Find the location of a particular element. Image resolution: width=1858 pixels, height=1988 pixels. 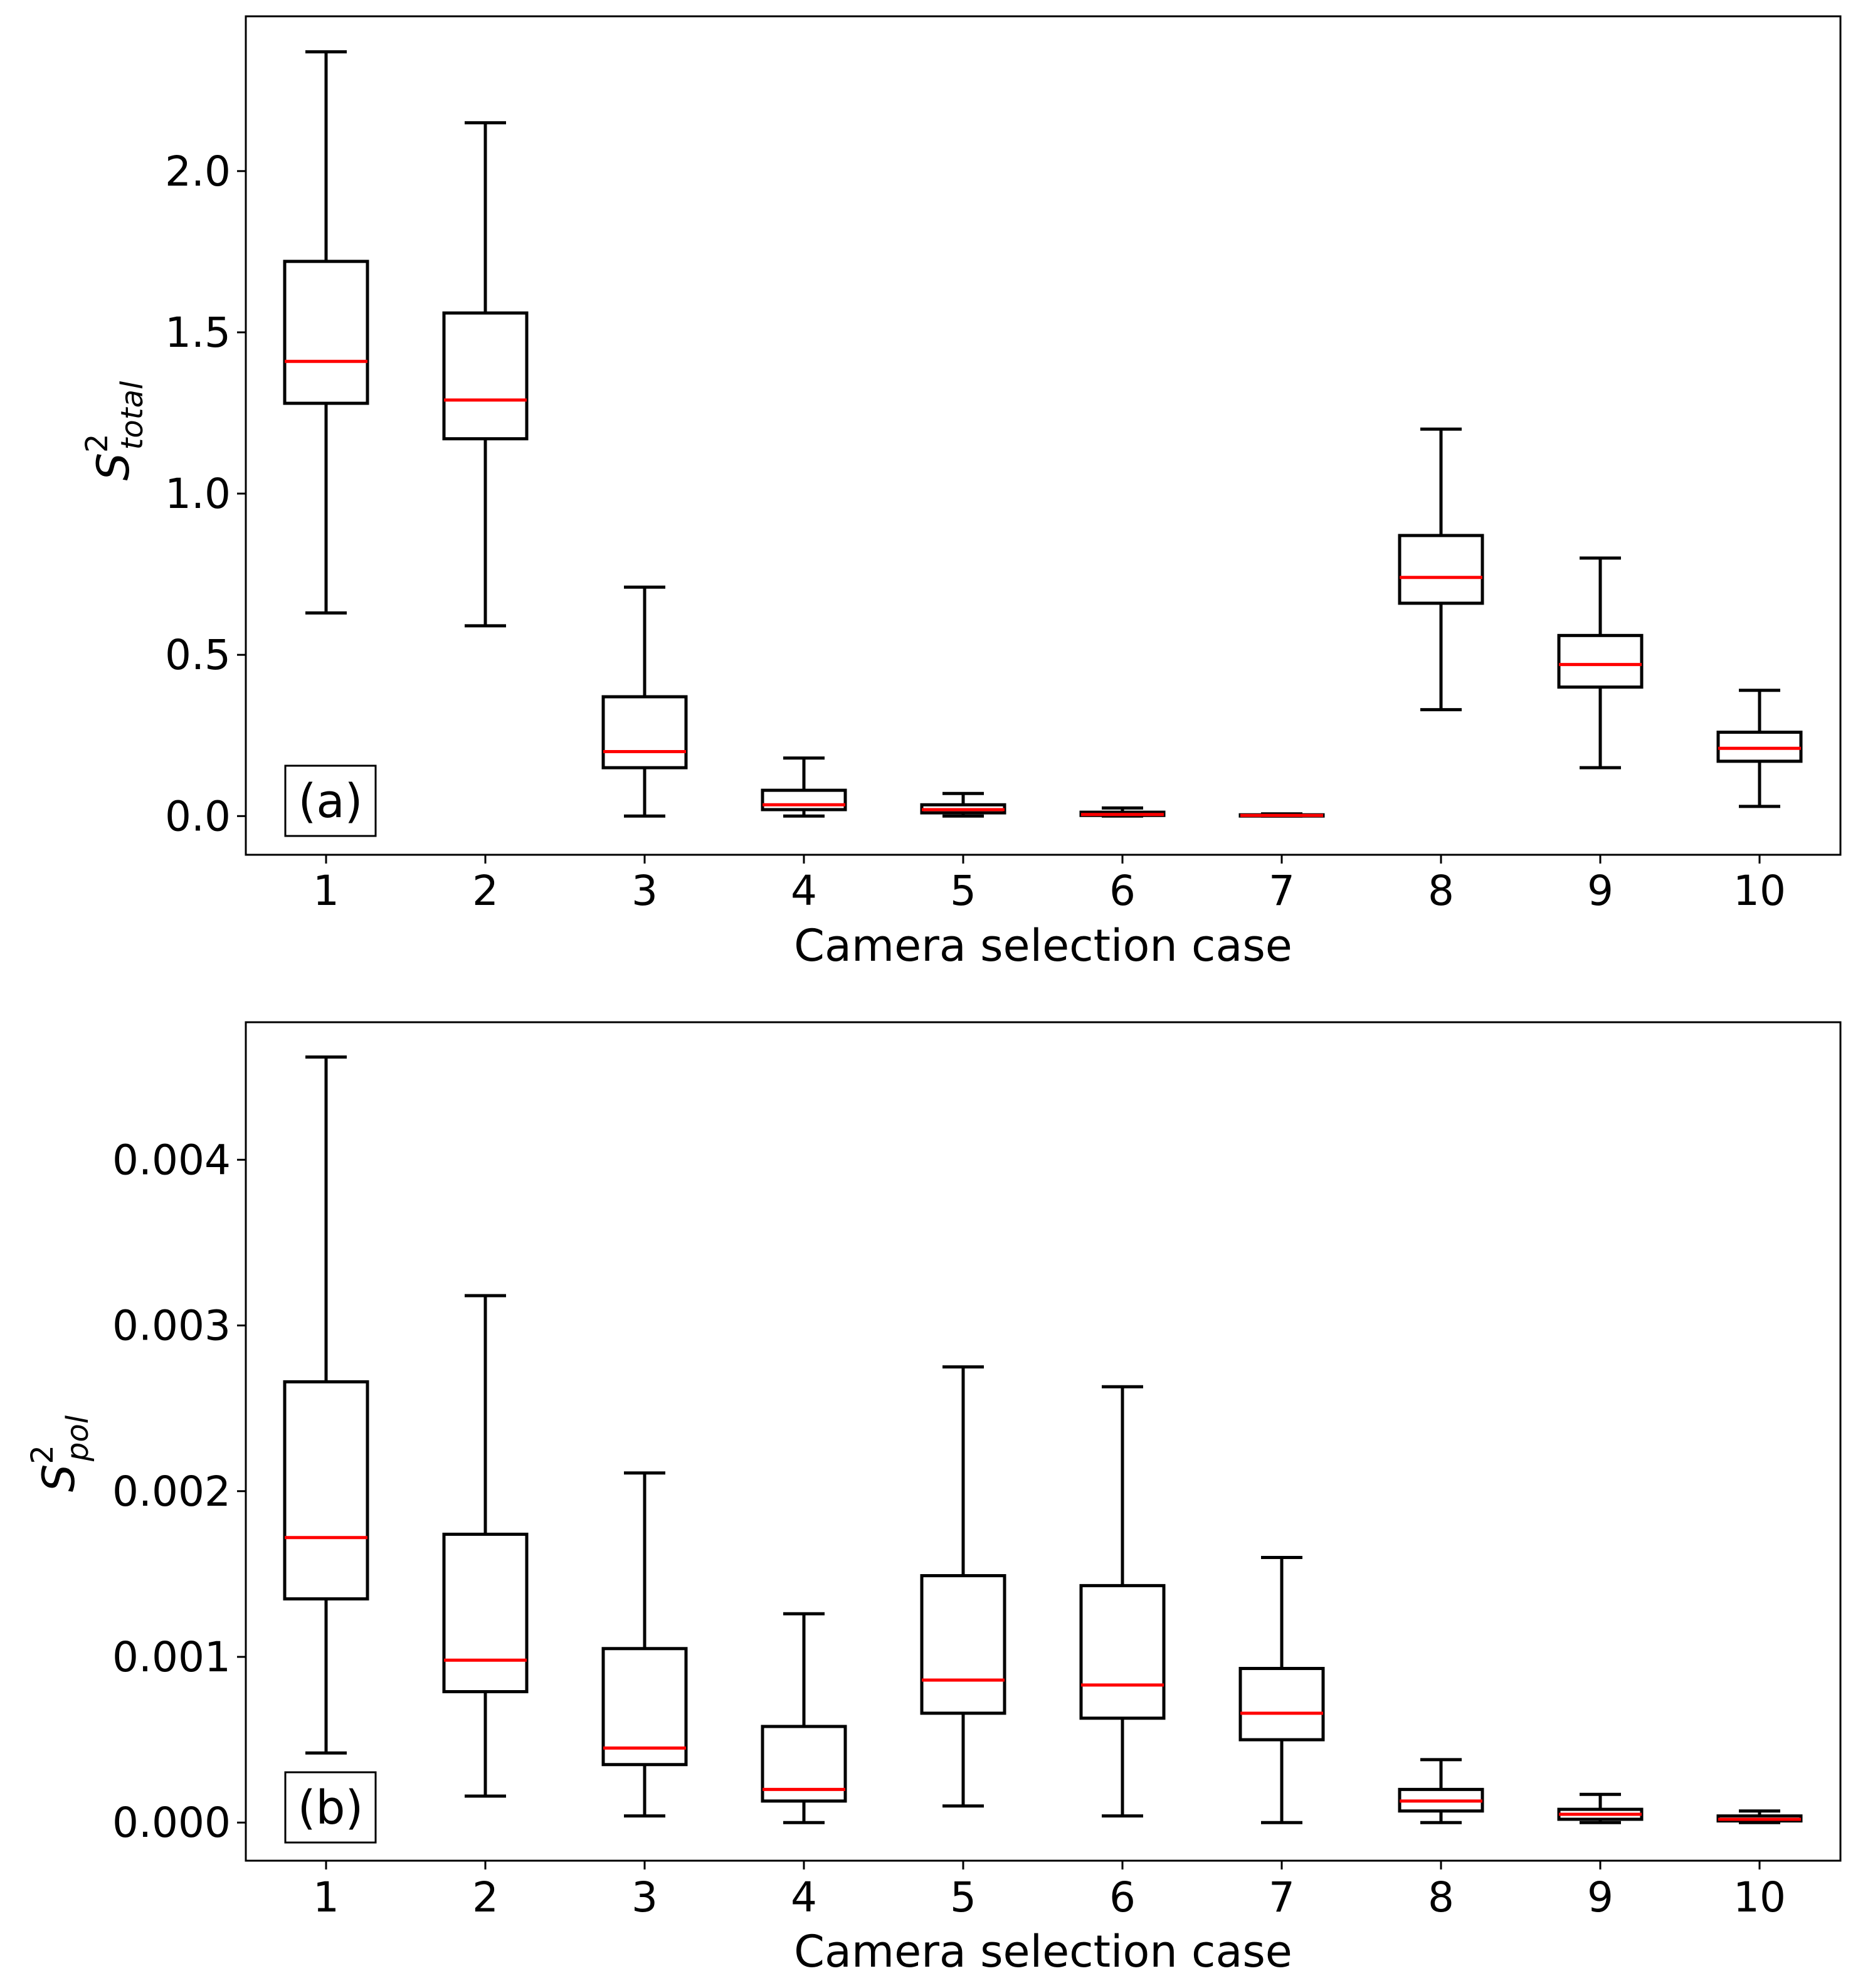

y-axis-label: S2total is located at coordinates (115, 431).